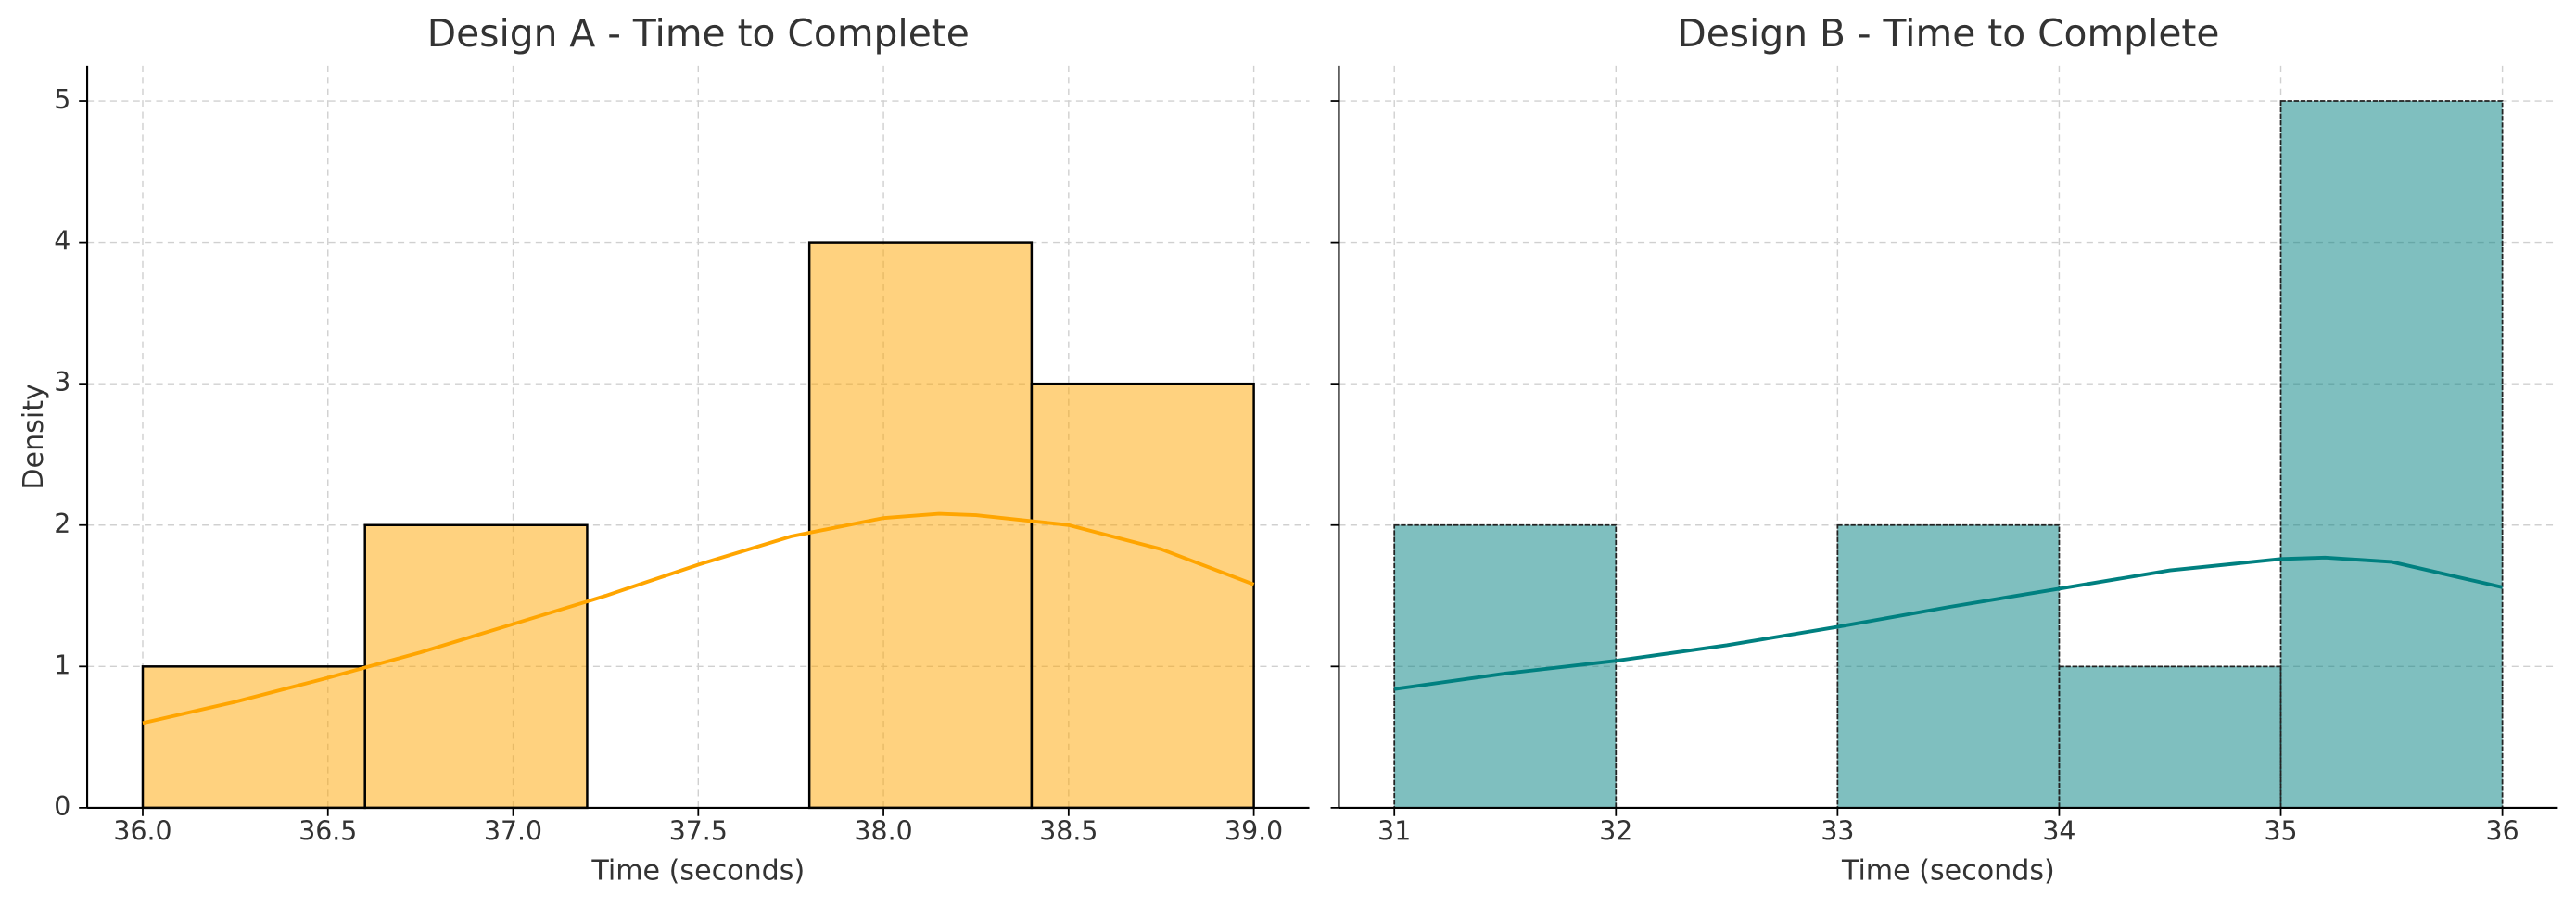 The image size is (2576, 908). I want to click on x-tick-label: 36, so click(2502, 830).